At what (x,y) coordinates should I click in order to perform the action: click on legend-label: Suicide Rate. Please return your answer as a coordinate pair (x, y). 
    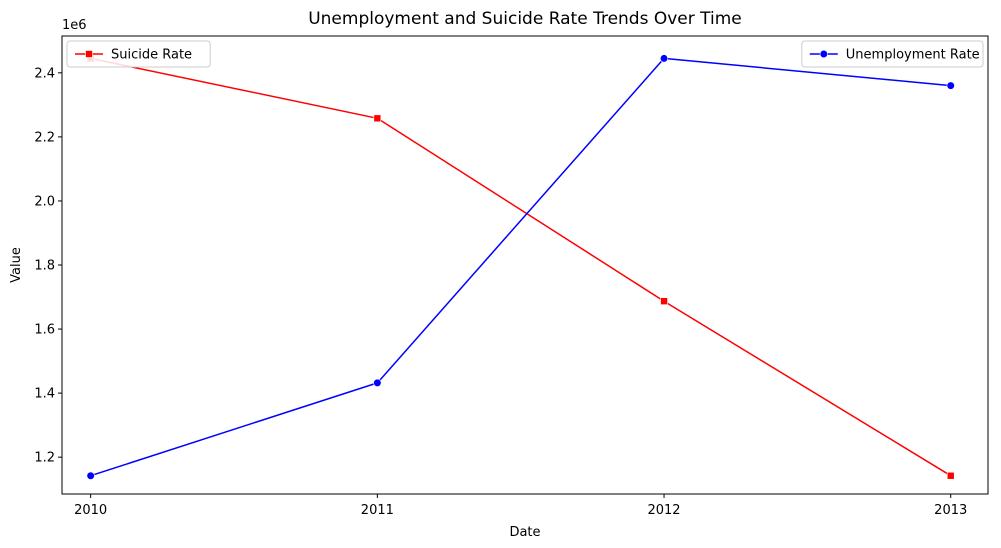
    Looking at the image, I should click on (151, 55).